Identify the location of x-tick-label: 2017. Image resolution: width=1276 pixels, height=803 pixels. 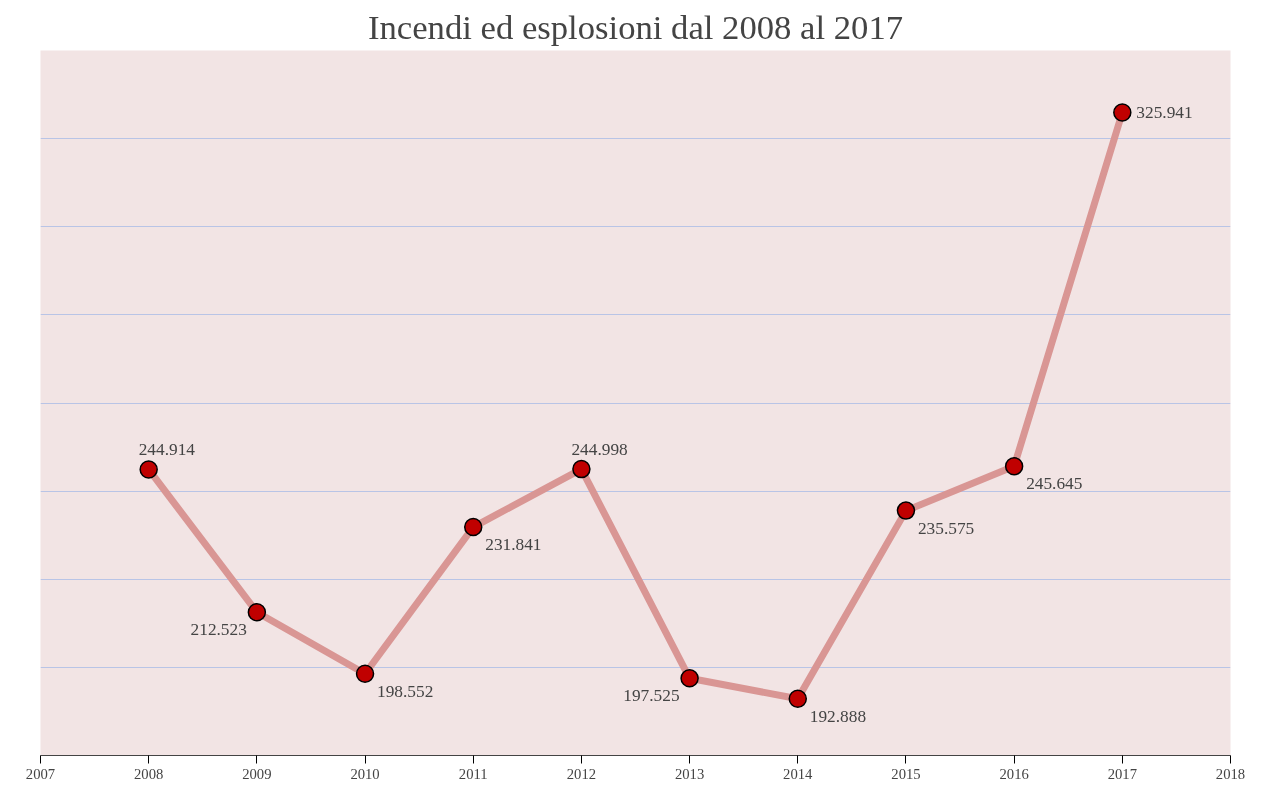
(1122, 773).